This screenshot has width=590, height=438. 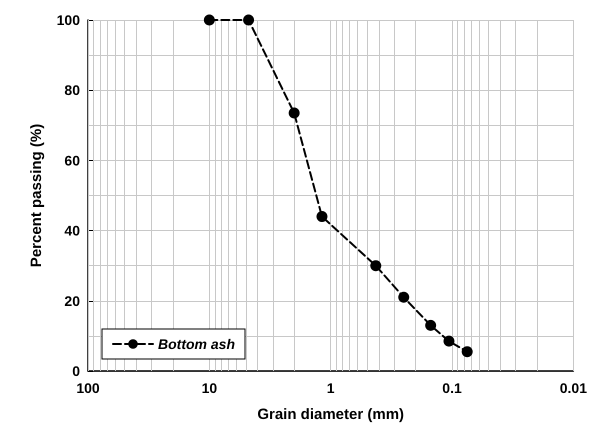 What do you see at coordinates (330, 414) in the screenshot?
I see `x-axis-title: Grain diameter (mm)` at bounding box center [330, 414].